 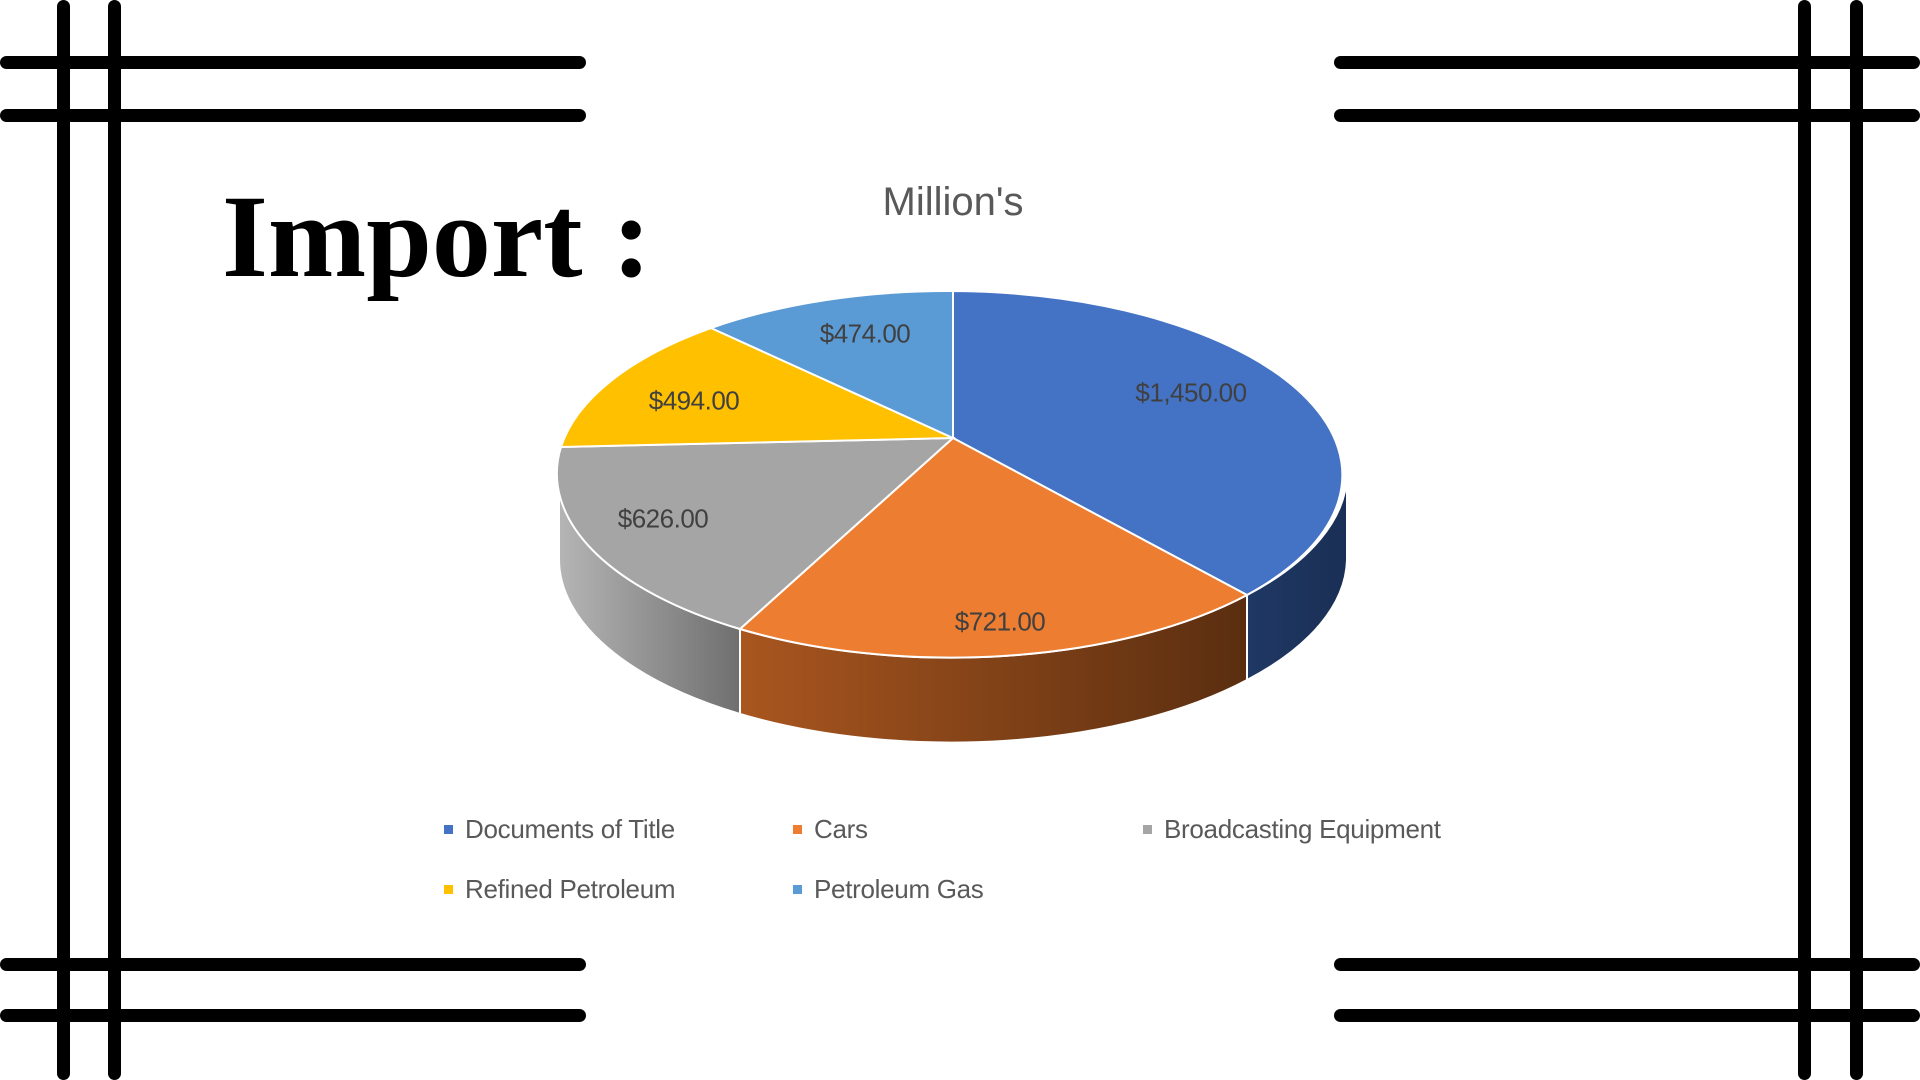 I want to click on chart-title: Million's, so click(x=960, y=202).